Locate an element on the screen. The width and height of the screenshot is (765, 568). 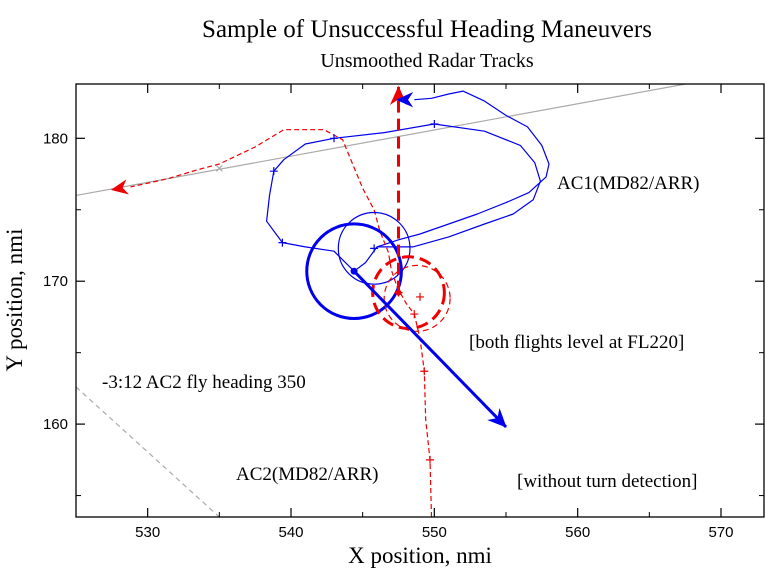
x-tick-label: 560 is located at coordinates (577, 532).